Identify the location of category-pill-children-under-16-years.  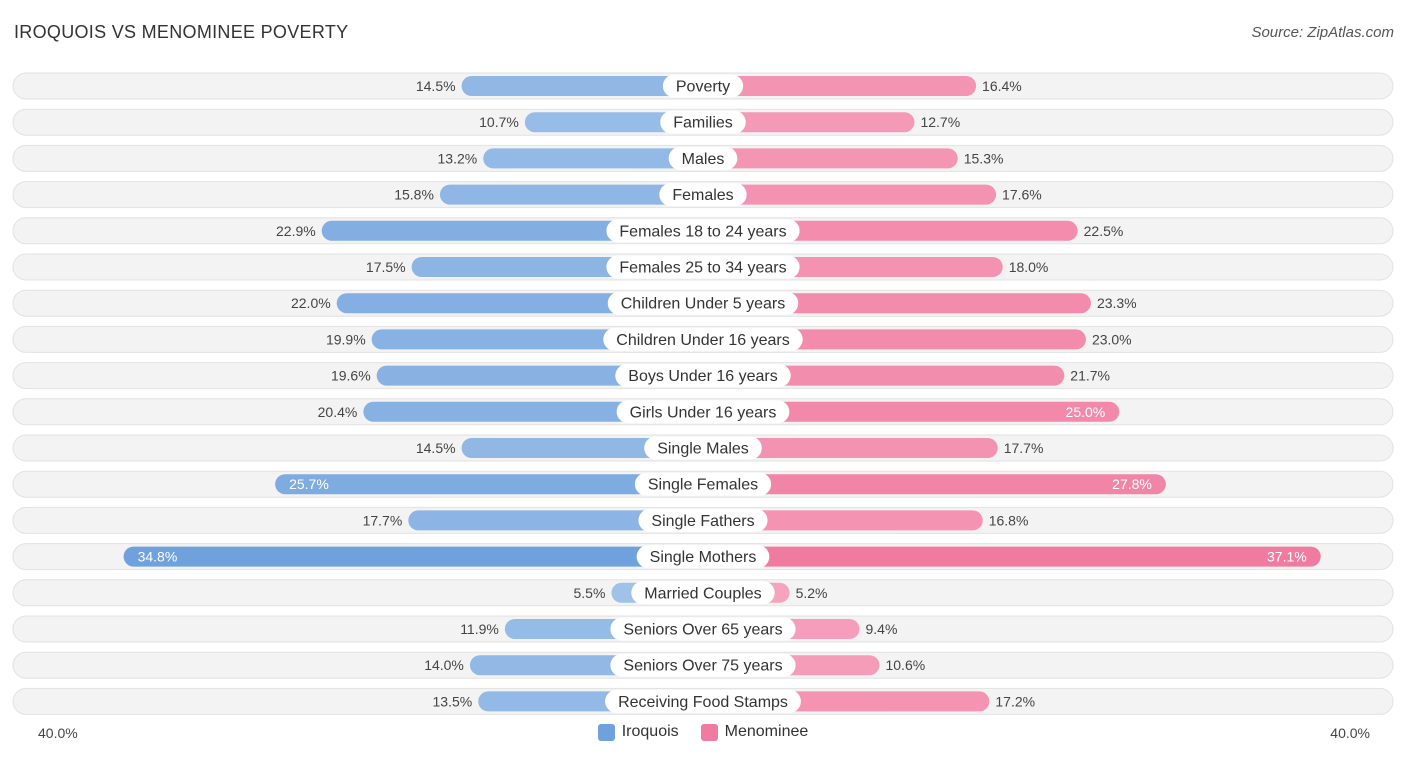
(703, 339).